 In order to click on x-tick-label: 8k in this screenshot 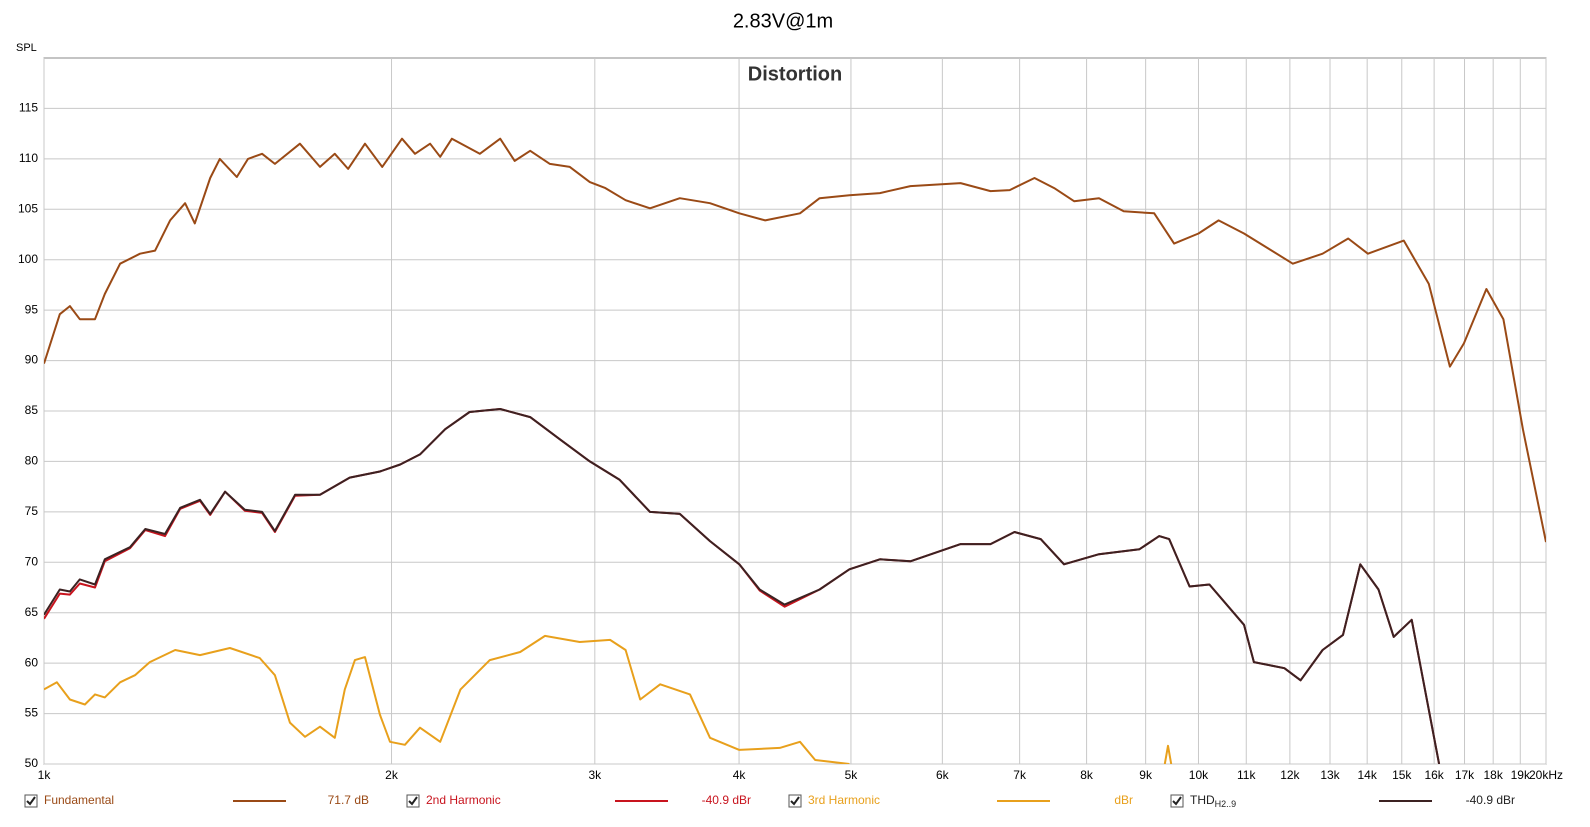, I will do `click(1087, 775)`.